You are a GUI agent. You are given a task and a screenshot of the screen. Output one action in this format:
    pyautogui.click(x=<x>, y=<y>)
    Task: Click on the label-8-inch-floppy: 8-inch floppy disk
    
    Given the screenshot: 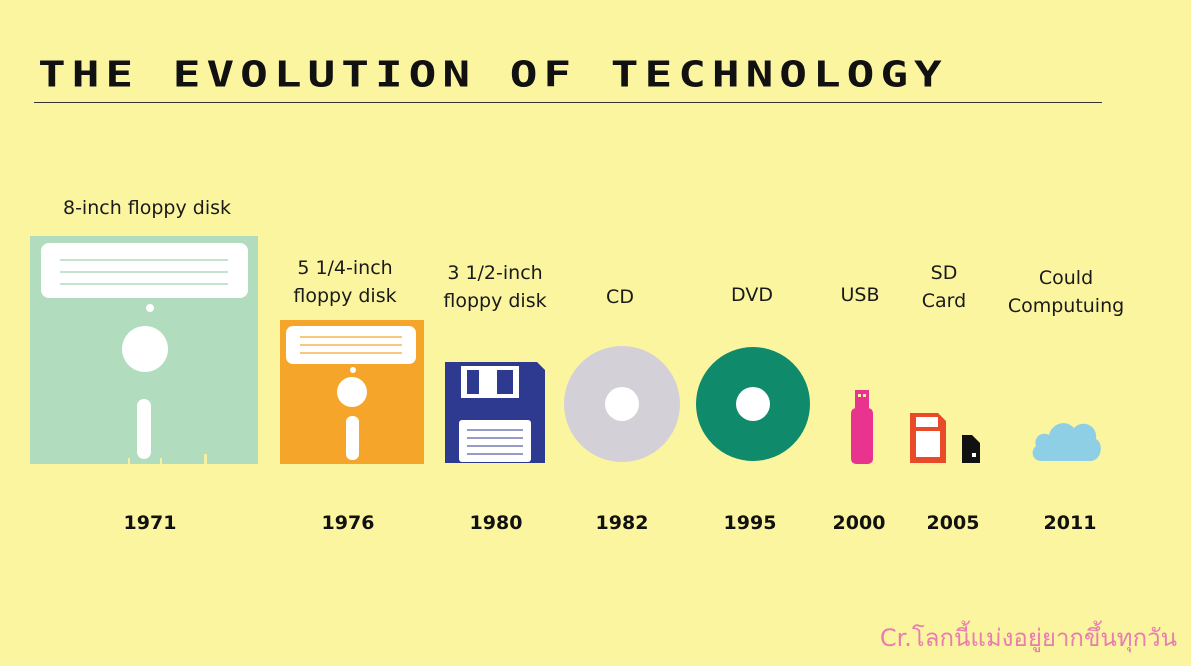 What is the action you would take?
    pyautogui.click(x=147, y=208)
    